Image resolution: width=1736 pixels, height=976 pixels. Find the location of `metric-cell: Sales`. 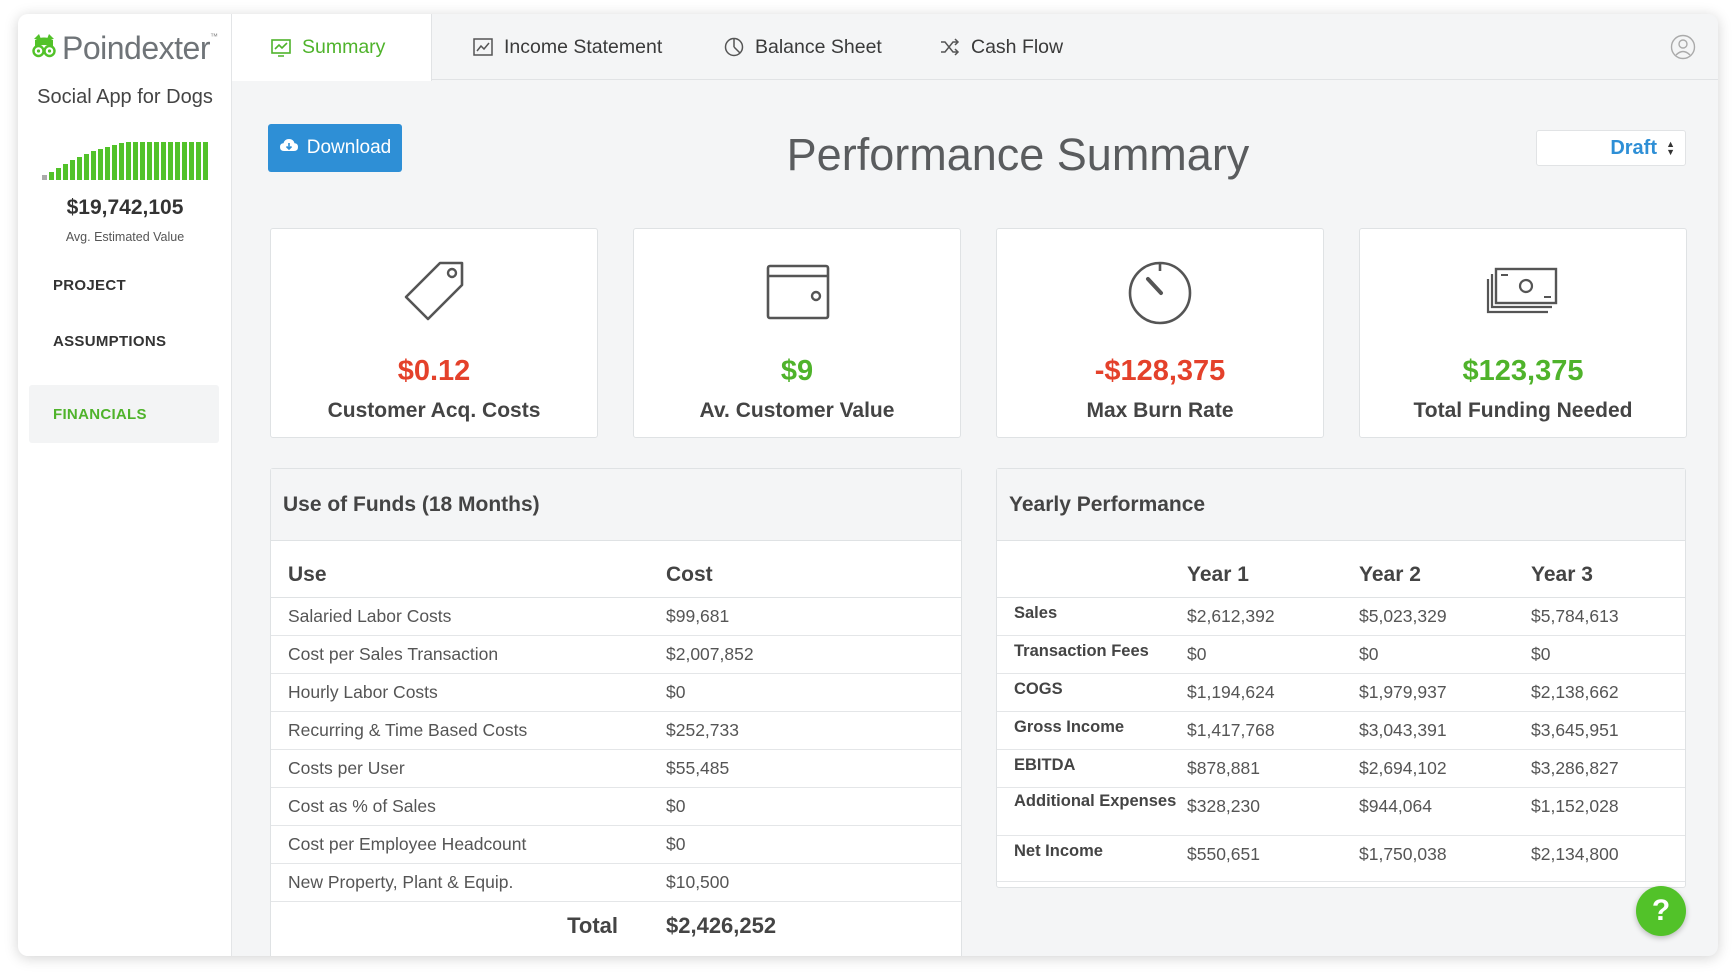

metric-cell: Sales is located at coordinates (1092, 616).